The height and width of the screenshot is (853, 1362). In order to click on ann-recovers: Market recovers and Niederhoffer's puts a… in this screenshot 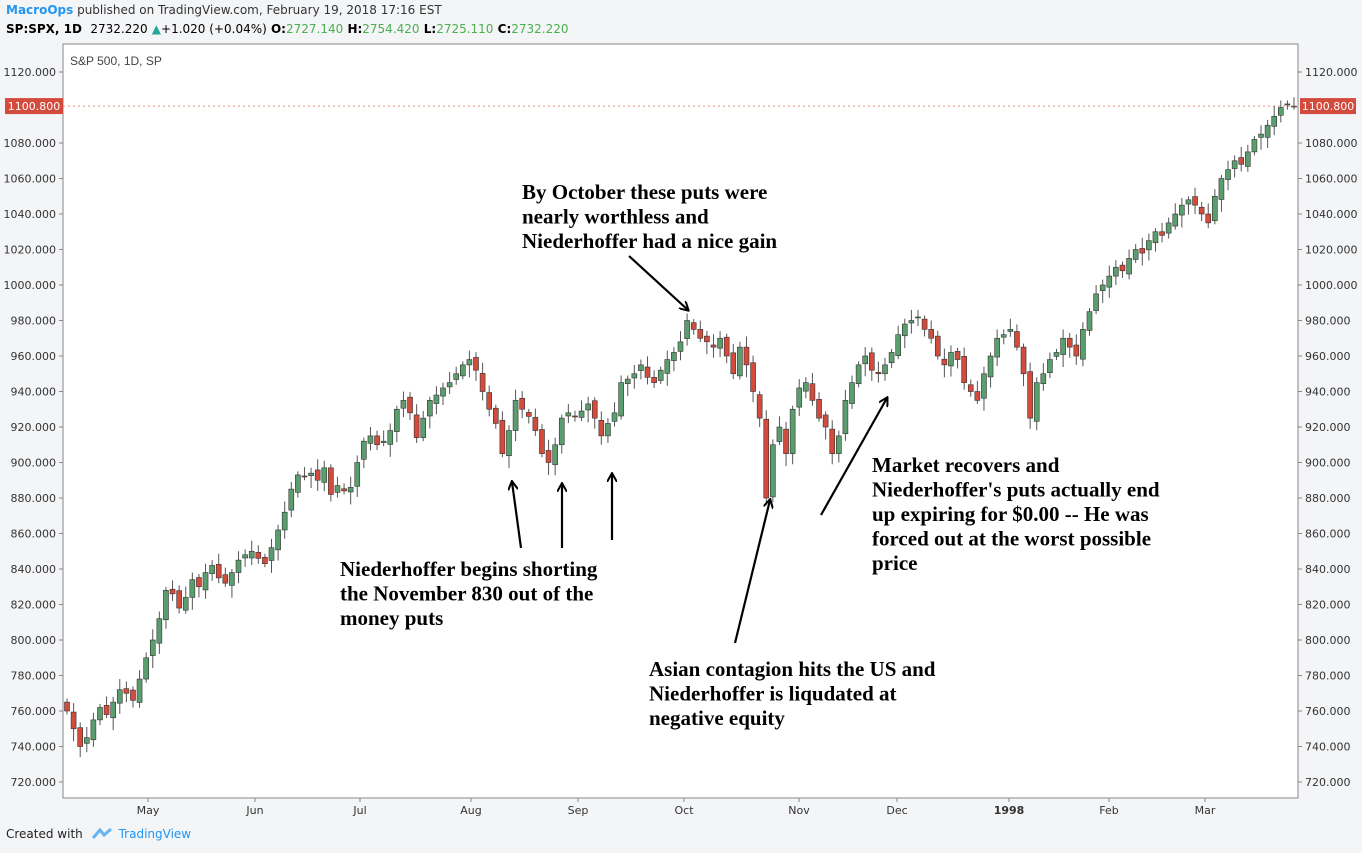, I will do `click(1016, 514)`.